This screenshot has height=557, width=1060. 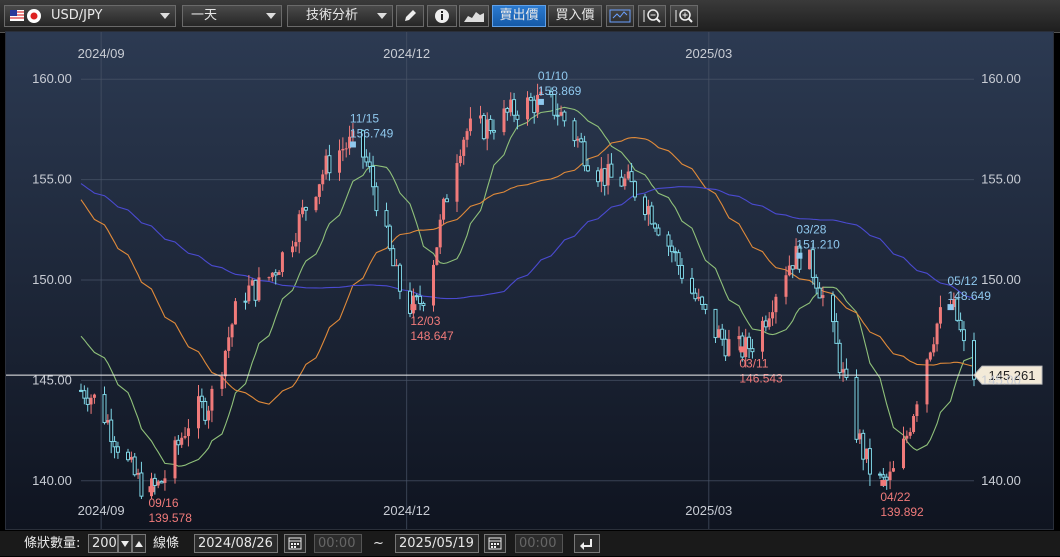 I want to click on pencil-icon, so click(x=410, y=15).